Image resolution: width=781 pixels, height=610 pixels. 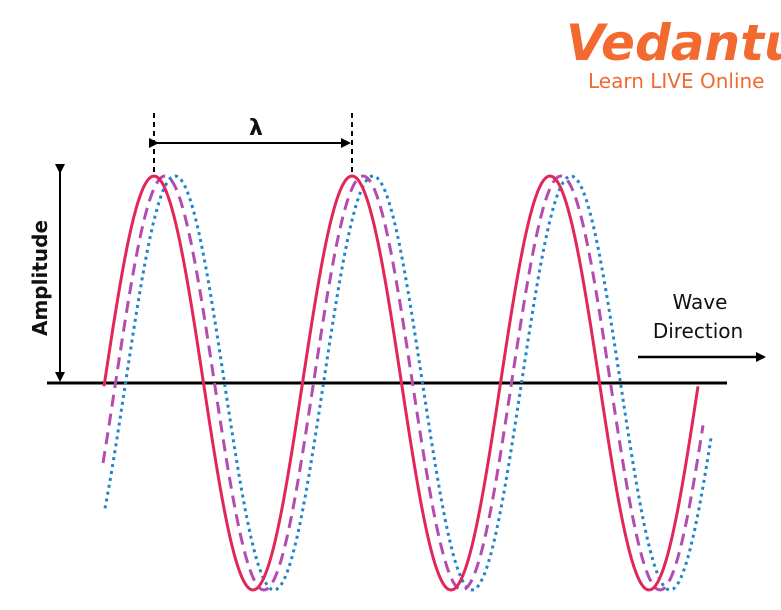 I want to click on wavelength-label: λ, so click(x=256, y=128).